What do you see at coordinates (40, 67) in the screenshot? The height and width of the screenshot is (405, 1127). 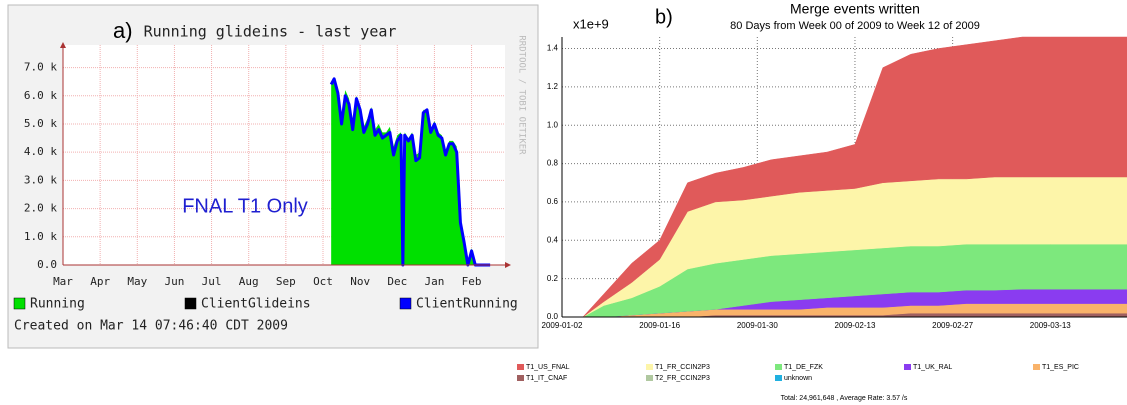 I see `y-tick-label: 7.0 k` at bounding box center [40, 67].